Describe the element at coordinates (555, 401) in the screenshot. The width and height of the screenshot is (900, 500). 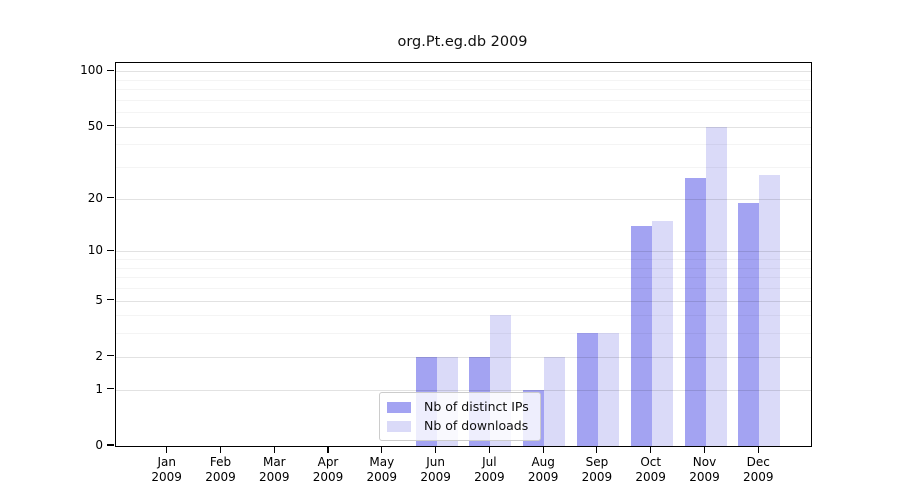
I see `bar-aug-downloads` at that location.